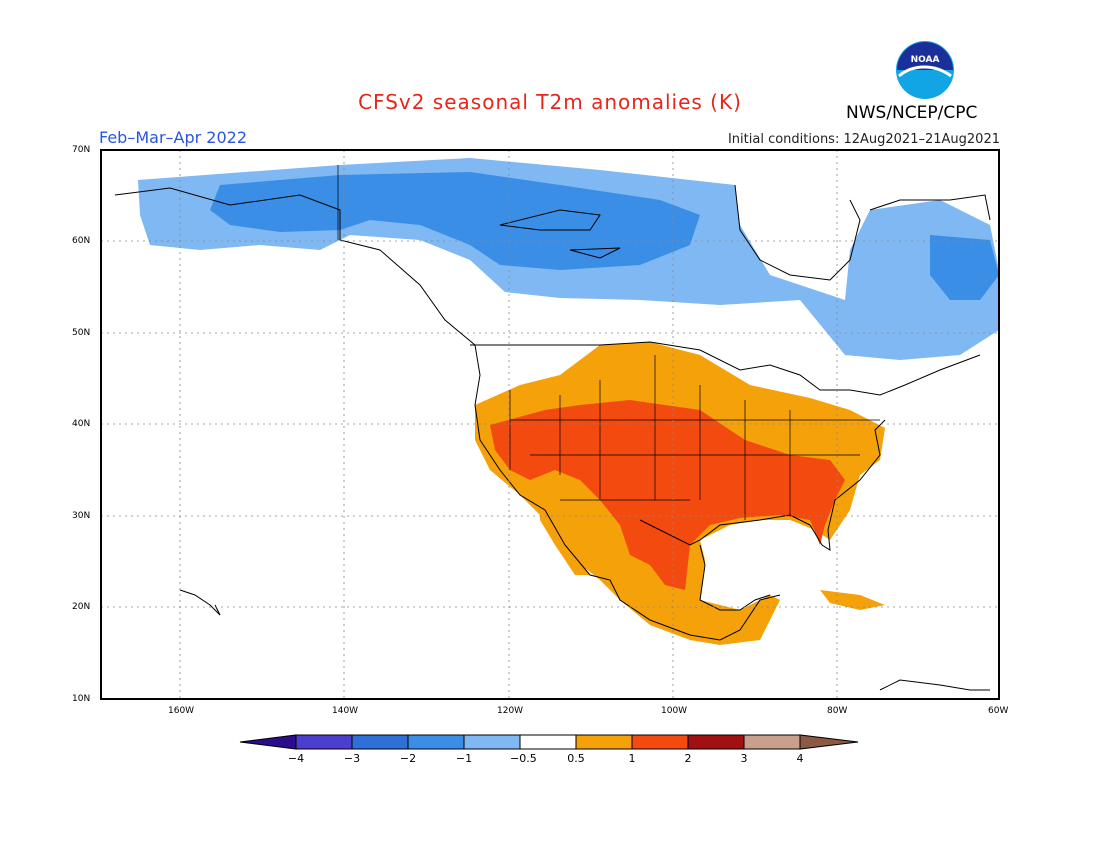  Describe the element at coordinates (408, 758) in the screenshot. I see `colorbar-tick-label: −2` at that location.